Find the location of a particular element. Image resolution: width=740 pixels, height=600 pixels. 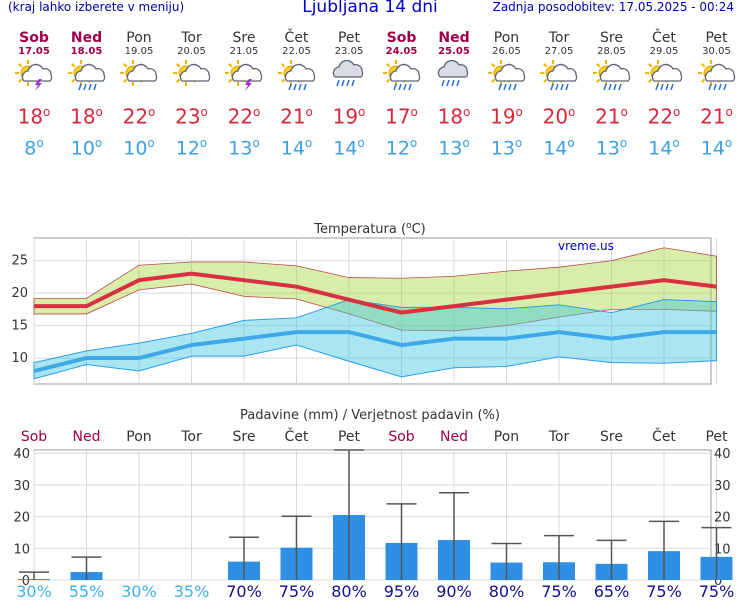

page-title: Ljubljana 14 dni is located at coordinates (370, 8).